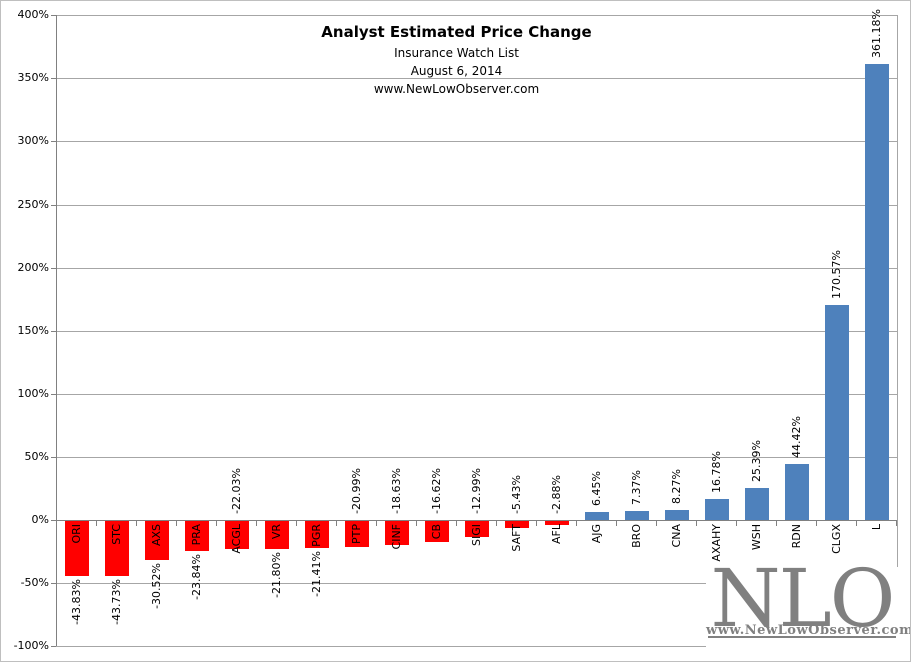 This screenshot has width=911, height=662. Describe the element at coordinates (156, 535) in the screenshot. I see `bar-ticker-label: AXS` at that location.